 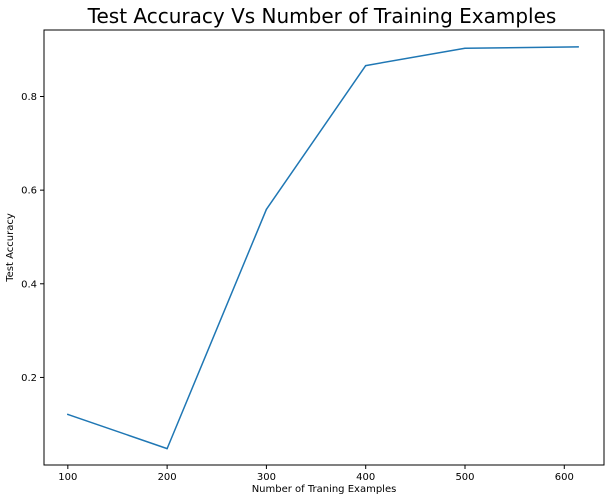 What do you see at coordinates (266, 477) in the screenshot?
I see `x-tick-label: 300` at bounding box center [266, 477].